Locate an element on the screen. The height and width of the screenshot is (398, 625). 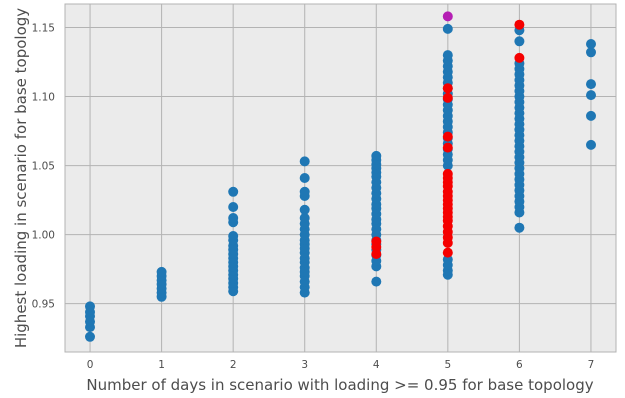
x-tick-label: 3 is located at coordinates (304, 365).